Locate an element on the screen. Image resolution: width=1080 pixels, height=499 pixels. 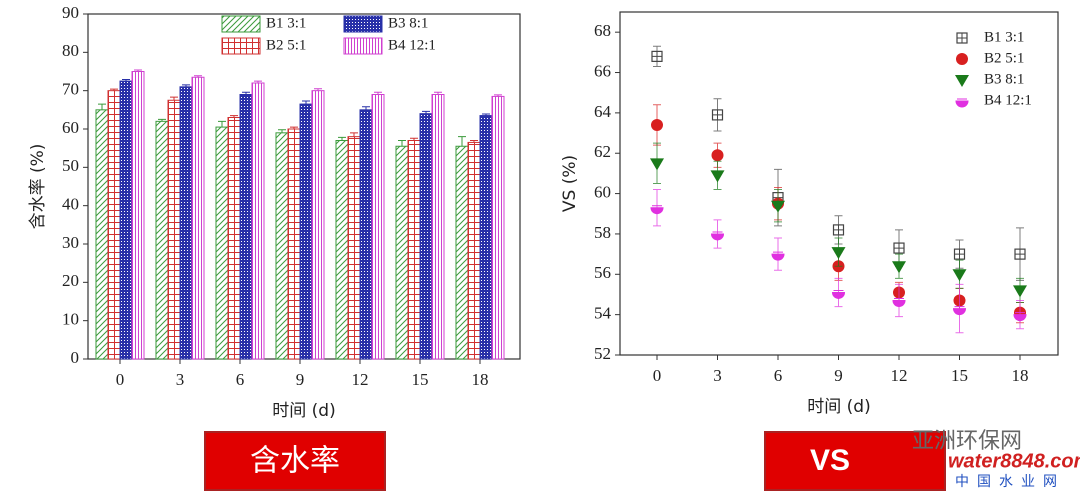
y-tick-label: 30 is located at coordinates (70, 242).